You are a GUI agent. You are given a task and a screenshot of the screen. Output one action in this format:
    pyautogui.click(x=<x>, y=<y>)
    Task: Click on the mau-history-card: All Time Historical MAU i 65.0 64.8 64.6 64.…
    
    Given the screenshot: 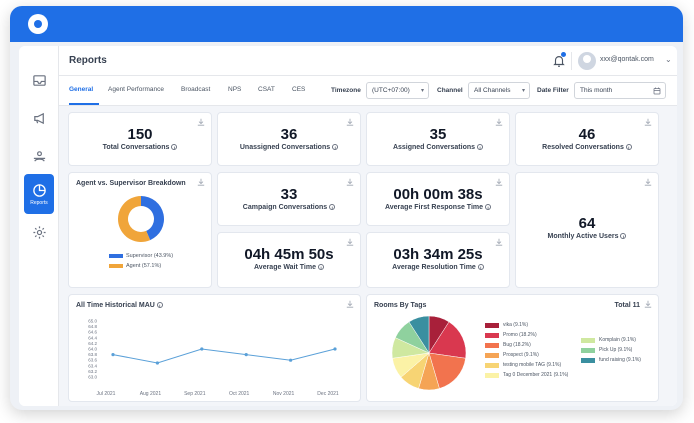 What is the action you would take?
    pyautogui.click(x=214, y=348)
    